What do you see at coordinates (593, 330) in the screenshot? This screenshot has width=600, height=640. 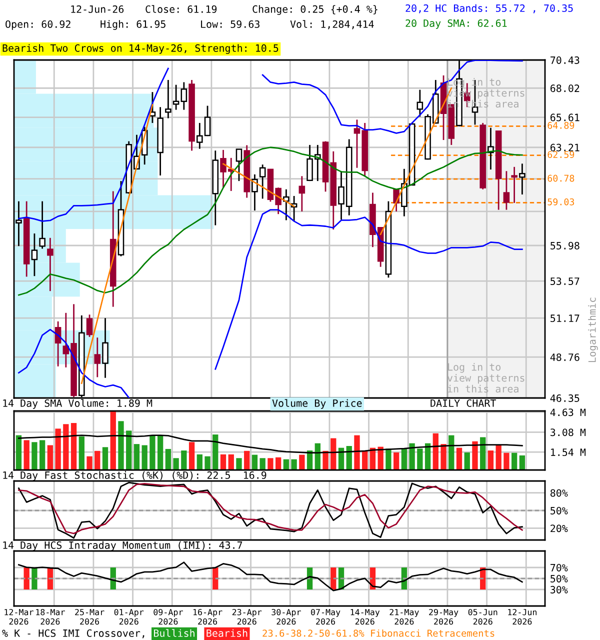 I see `y-axis-title: Logarithmic` at bounding box center [593, 330].